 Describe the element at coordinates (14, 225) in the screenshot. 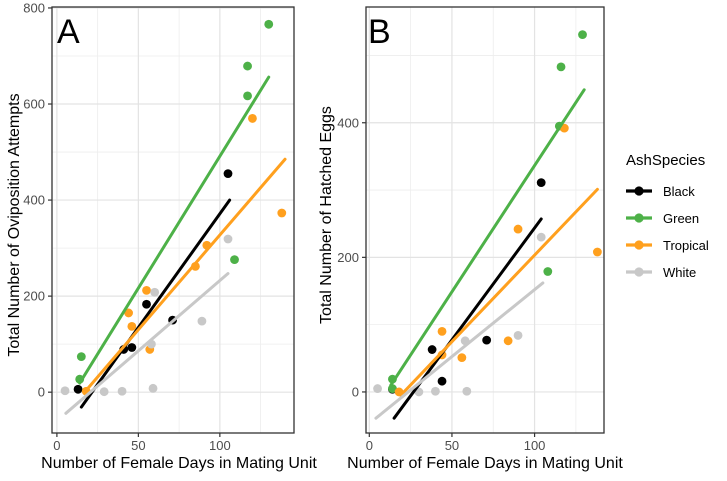

I see `y-axis-title-a: Total Number of Oviposition Attempts` at that location.